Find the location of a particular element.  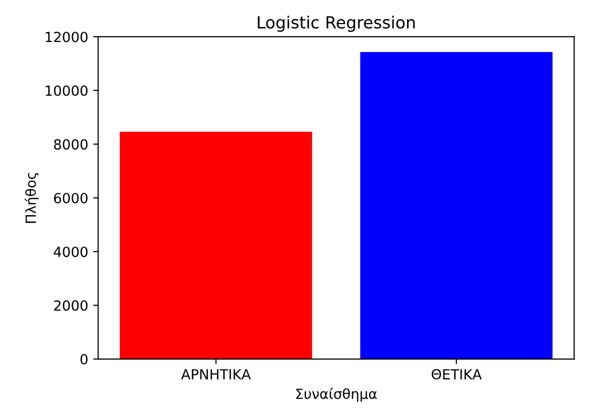

y-tick-label: 4000 is located at coordinates (71, 252).